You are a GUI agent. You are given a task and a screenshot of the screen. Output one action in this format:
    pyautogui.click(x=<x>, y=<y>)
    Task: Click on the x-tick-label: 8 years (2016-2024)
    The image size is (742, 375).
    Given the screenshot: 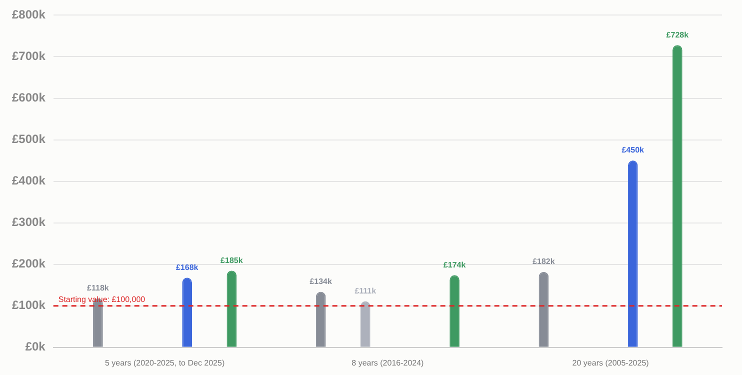 What is the action you would take?
    pyautogui.click(x=388, y=363)
    